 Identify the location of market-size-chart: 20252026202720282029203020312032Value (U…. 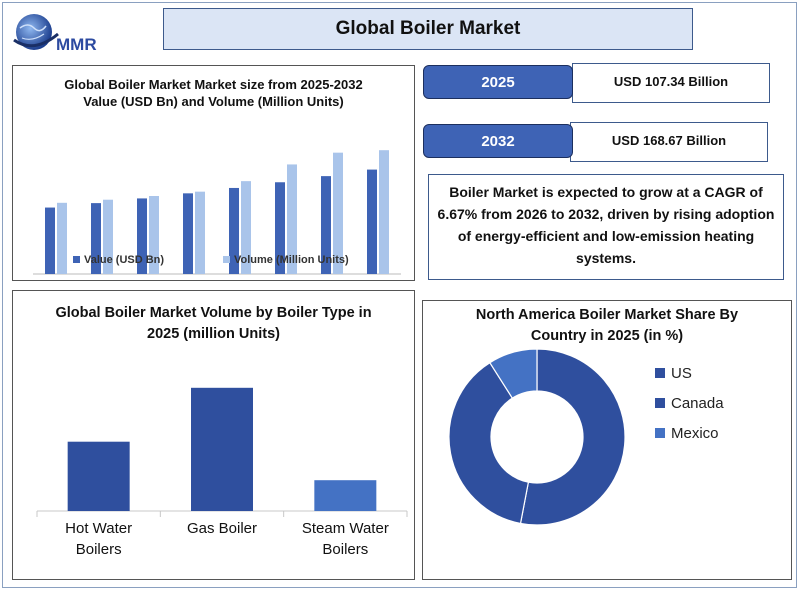
(217, 212).